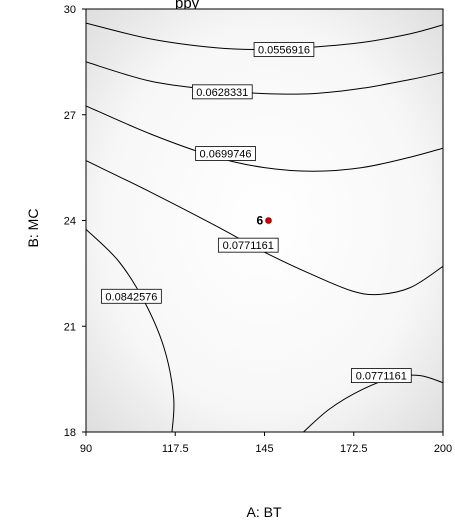  I want to click on y-axis-ticks: 18 21 24 27 30, so click(75, 221).